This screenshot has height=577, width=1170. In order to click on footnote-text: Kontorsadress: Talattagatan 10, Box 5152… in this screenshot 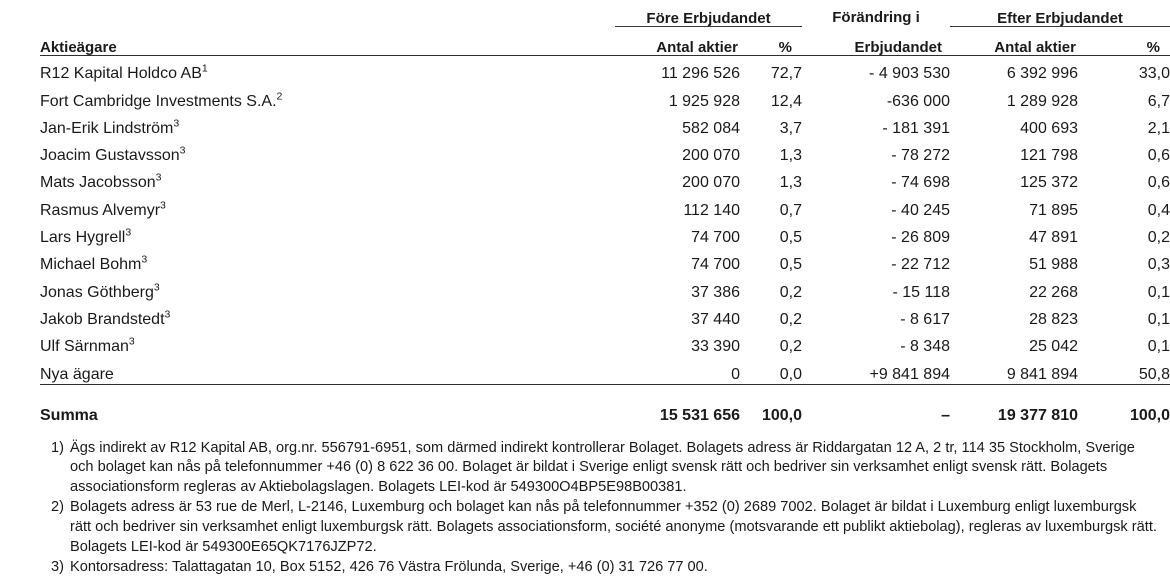, I will do `click(389, 566)`.